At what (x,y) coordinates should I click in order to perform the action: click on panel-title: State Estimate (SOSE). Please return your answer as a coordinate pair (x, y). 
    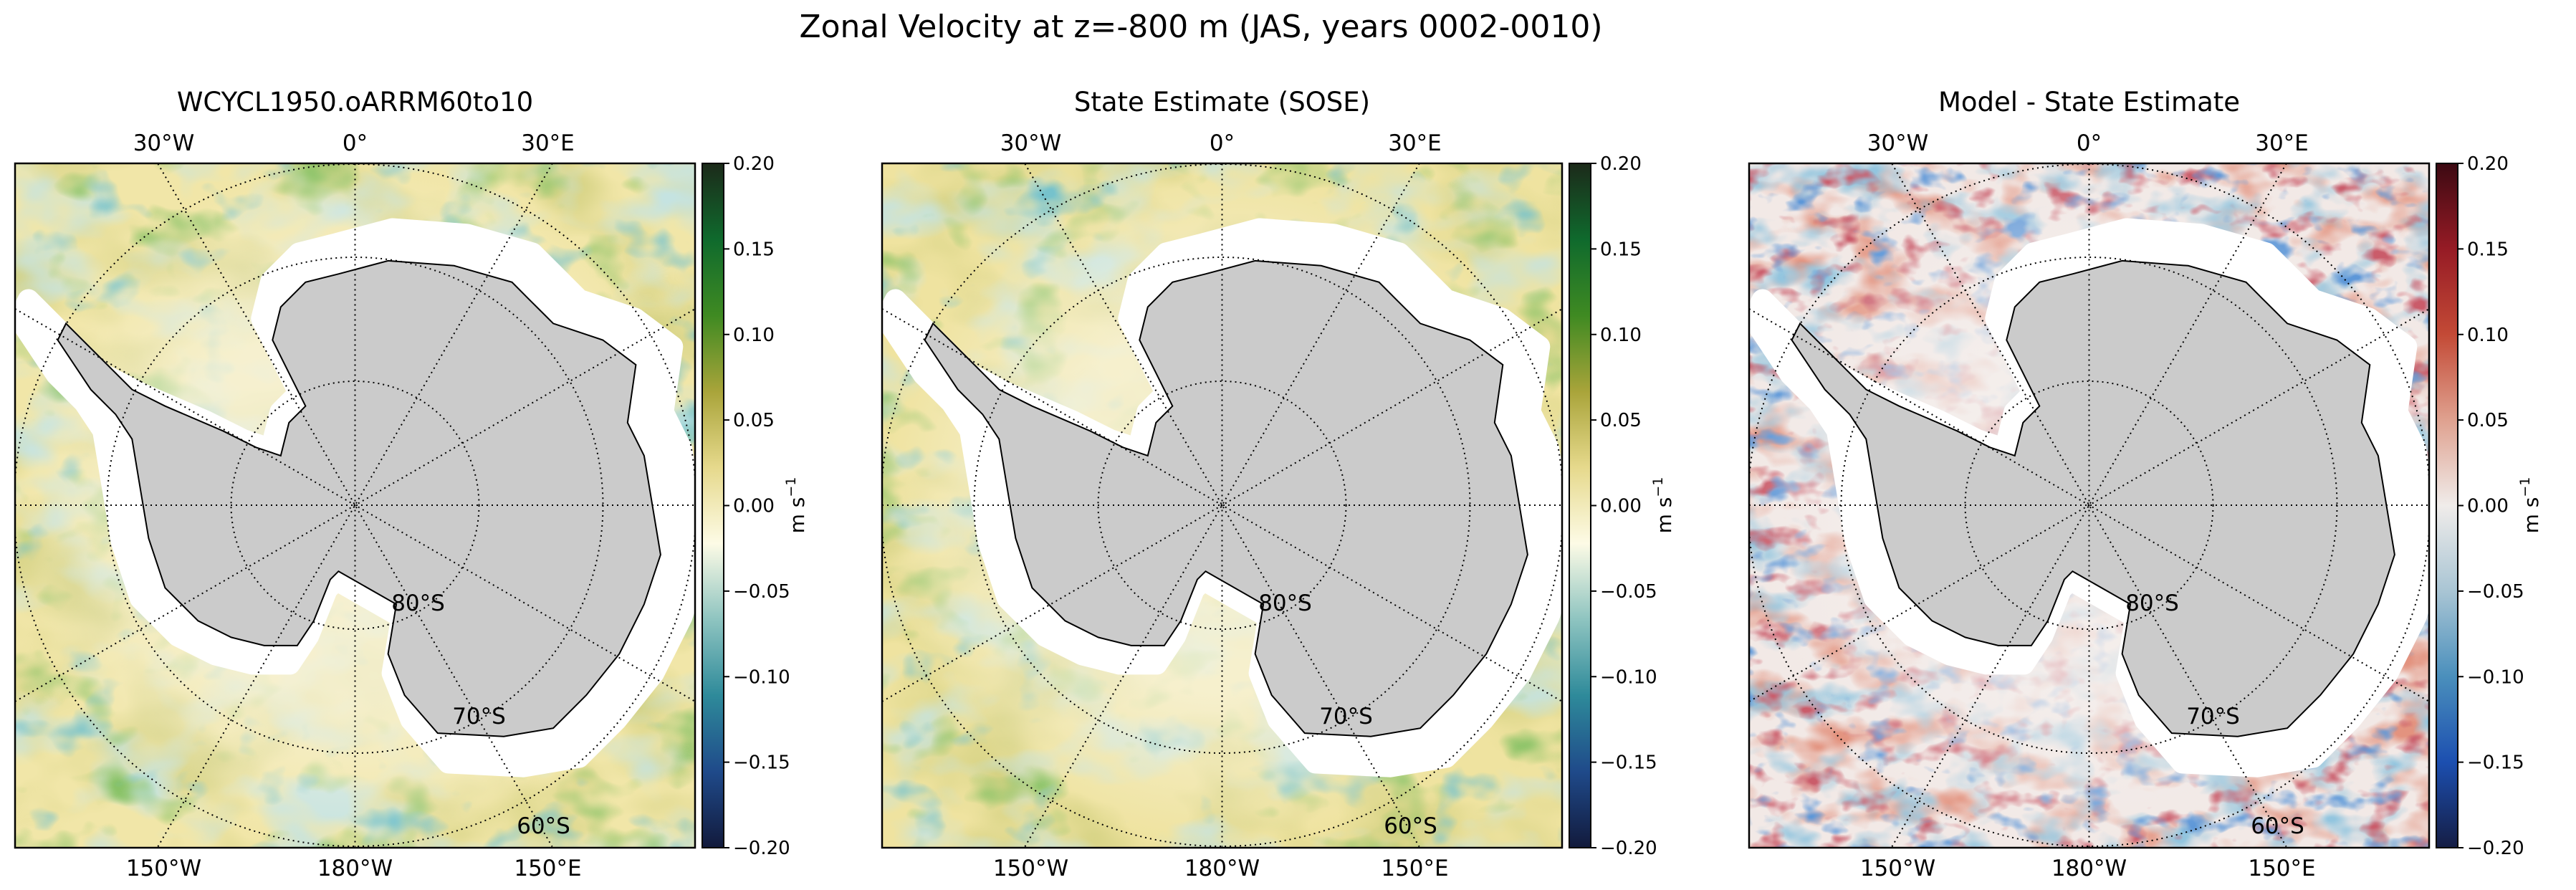
    Looking at the image, I should click on (1222, 102).